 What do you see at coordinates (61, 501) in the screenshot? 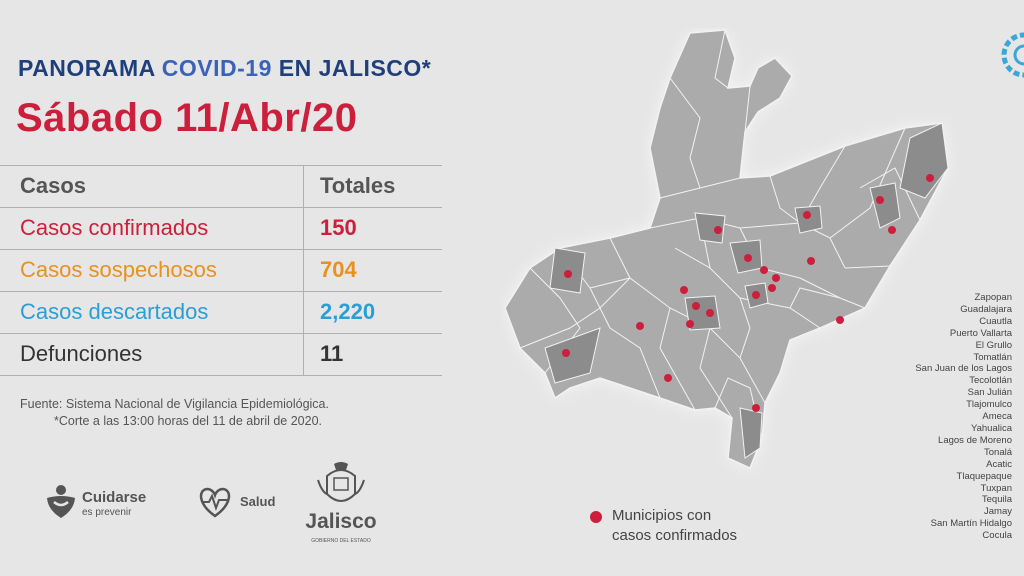
I see `cuidarse-logo-icon` at bounding box center [61, 501].